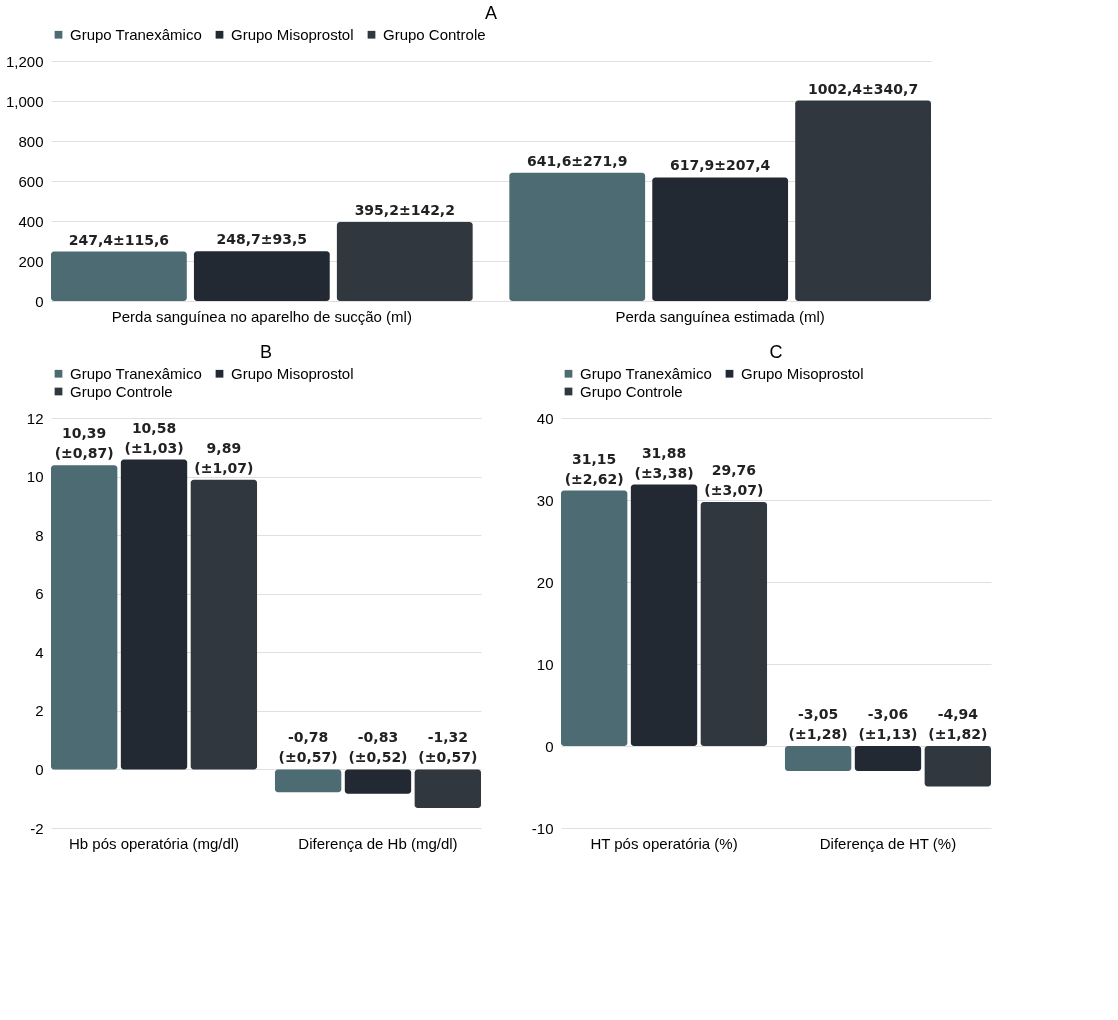 This screenshot has width=1118, height=1020. Describe the element at coordinates (594, 468) in the screenshot. I see `text: 31,15 (±2,62)` at that location.